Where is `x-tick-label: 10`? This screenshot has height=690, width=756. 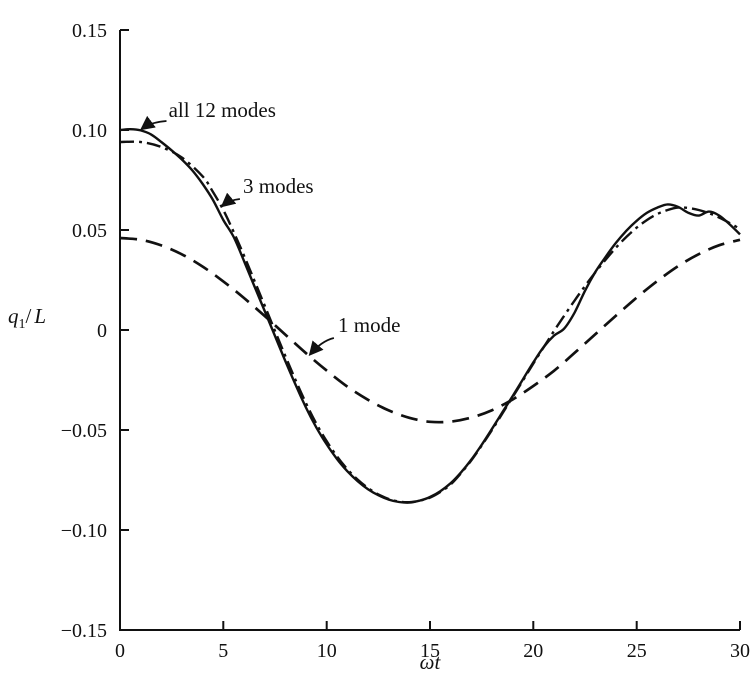 x-tick-label: 10 is located at coordinates (327, 651).